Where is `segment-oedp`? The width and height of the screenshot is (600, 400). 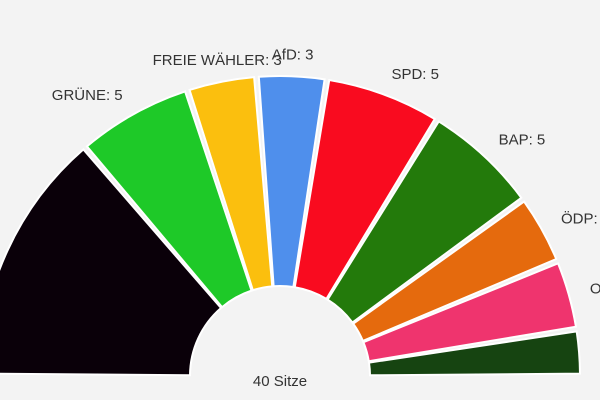
segment-oedp is located at coordinates (454, 271).